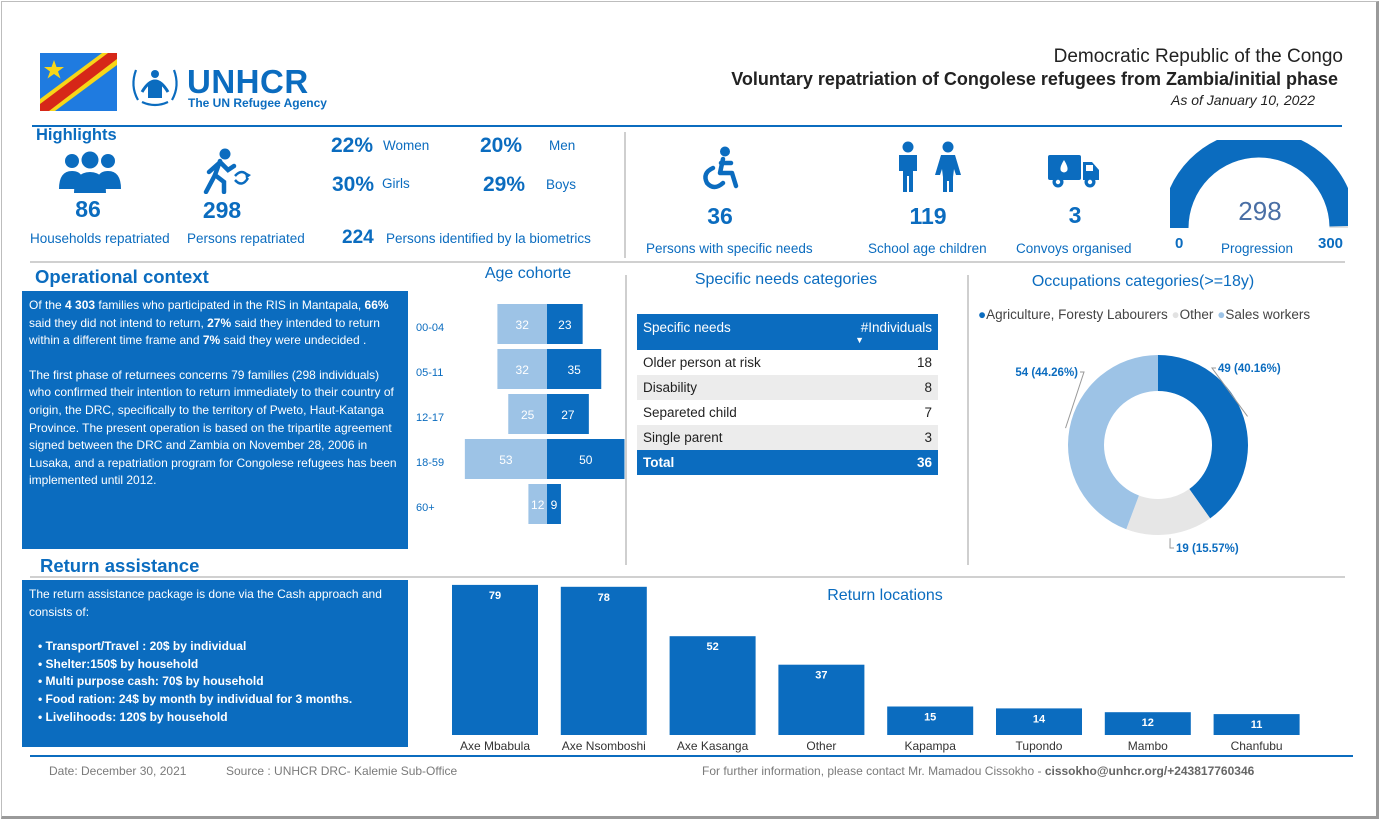 The width and height of the screenshot is (1383, 822). What do you see at coordinates (821, 676) in the screenshot?
I see `location-value-label: 37` at bounding box center [821, 676].